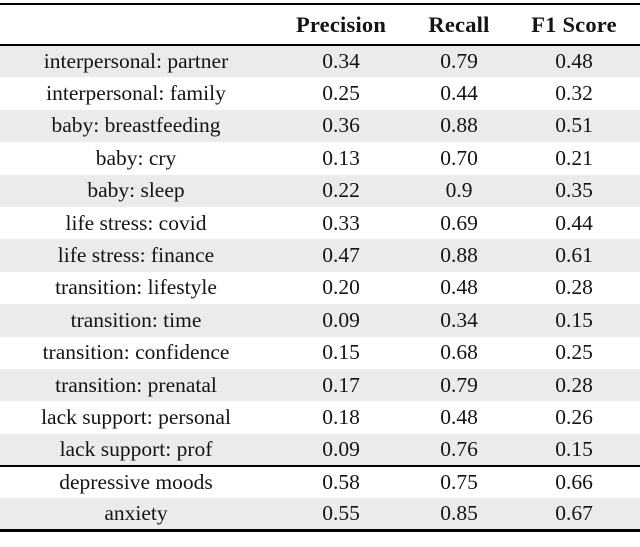 This screenshot has width=640, height=547. What do you see at coordinates (459, 352) in the screenshot?
I see `metric-value: 0.68` at bounding box center [459, 352].